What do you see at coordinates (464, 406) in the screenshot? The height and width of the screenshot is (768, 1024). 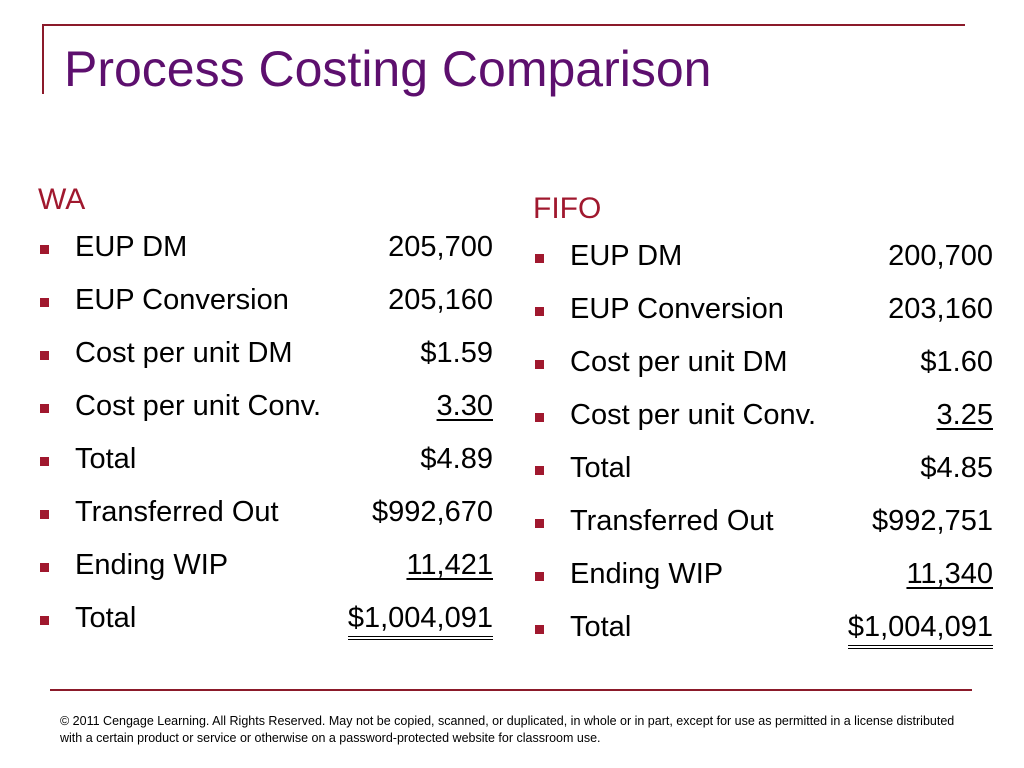 I see `item-value: 3.30` at bounding box center [464, 406].